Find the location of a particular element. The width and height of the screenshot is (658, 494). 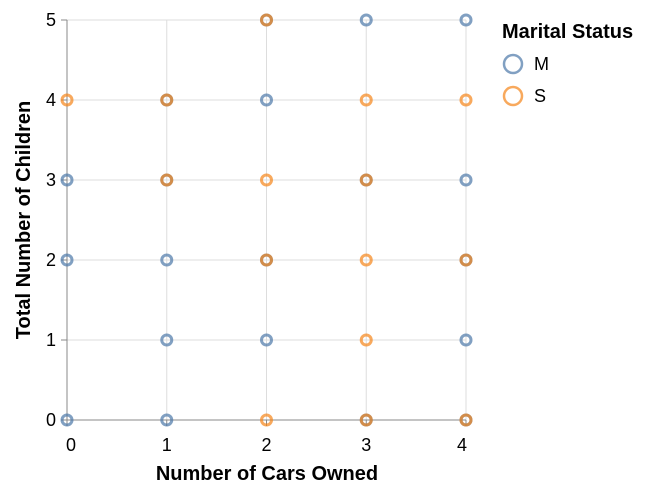

legend-label-s: S is located at coordinates (540, 96).